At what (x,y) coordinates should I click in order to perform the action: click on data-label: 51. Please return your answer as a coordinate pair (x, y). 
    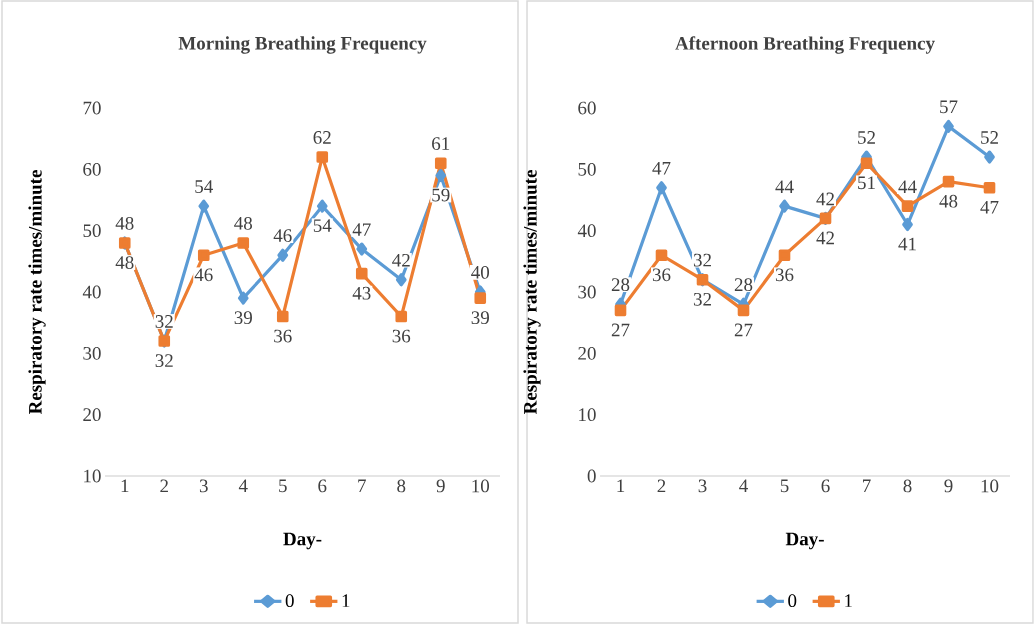
    Looking at the image, I should click on (866, 183).